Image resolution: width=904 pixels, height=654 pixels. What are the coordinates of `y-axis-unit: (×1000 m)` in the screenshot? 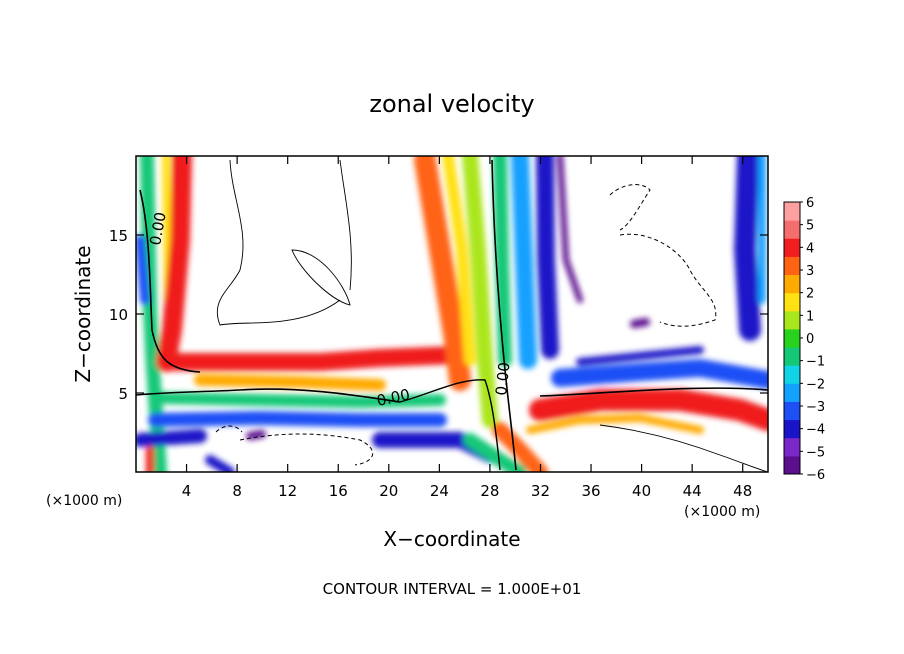 It's located at (84, 501).